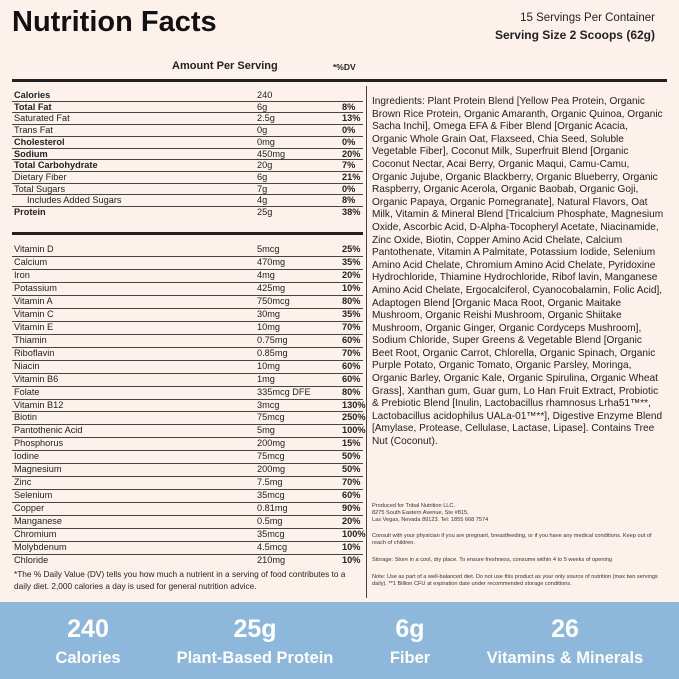  I want to click on nutrient-amount: 20g, so click(265, 165).